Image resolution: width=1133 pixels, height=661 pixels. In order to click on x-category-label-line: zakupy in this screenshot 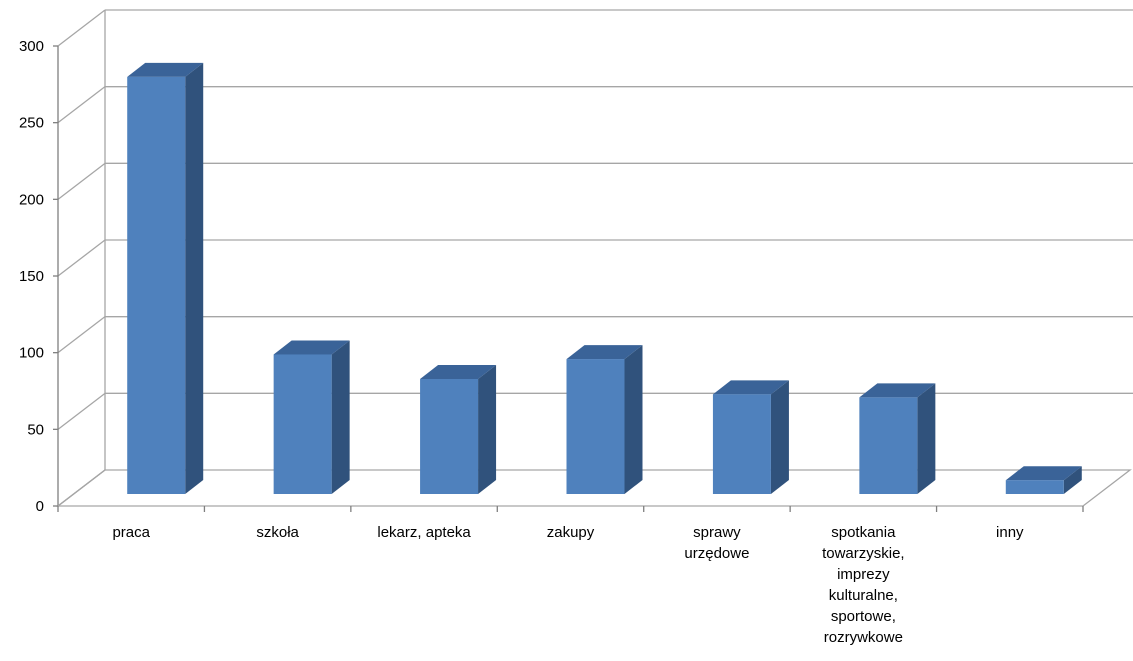, I will do `click(571, 532)`.